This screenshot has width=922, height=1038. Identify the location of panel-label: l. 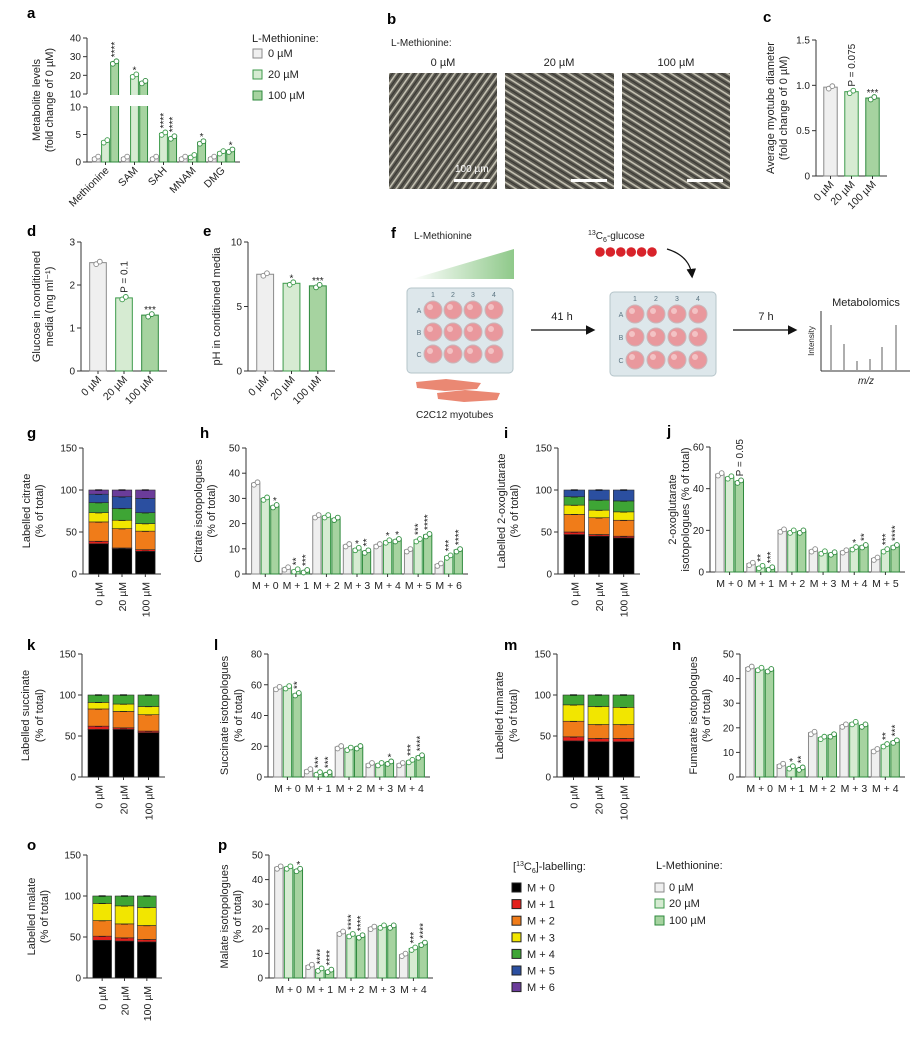
(216, 645).